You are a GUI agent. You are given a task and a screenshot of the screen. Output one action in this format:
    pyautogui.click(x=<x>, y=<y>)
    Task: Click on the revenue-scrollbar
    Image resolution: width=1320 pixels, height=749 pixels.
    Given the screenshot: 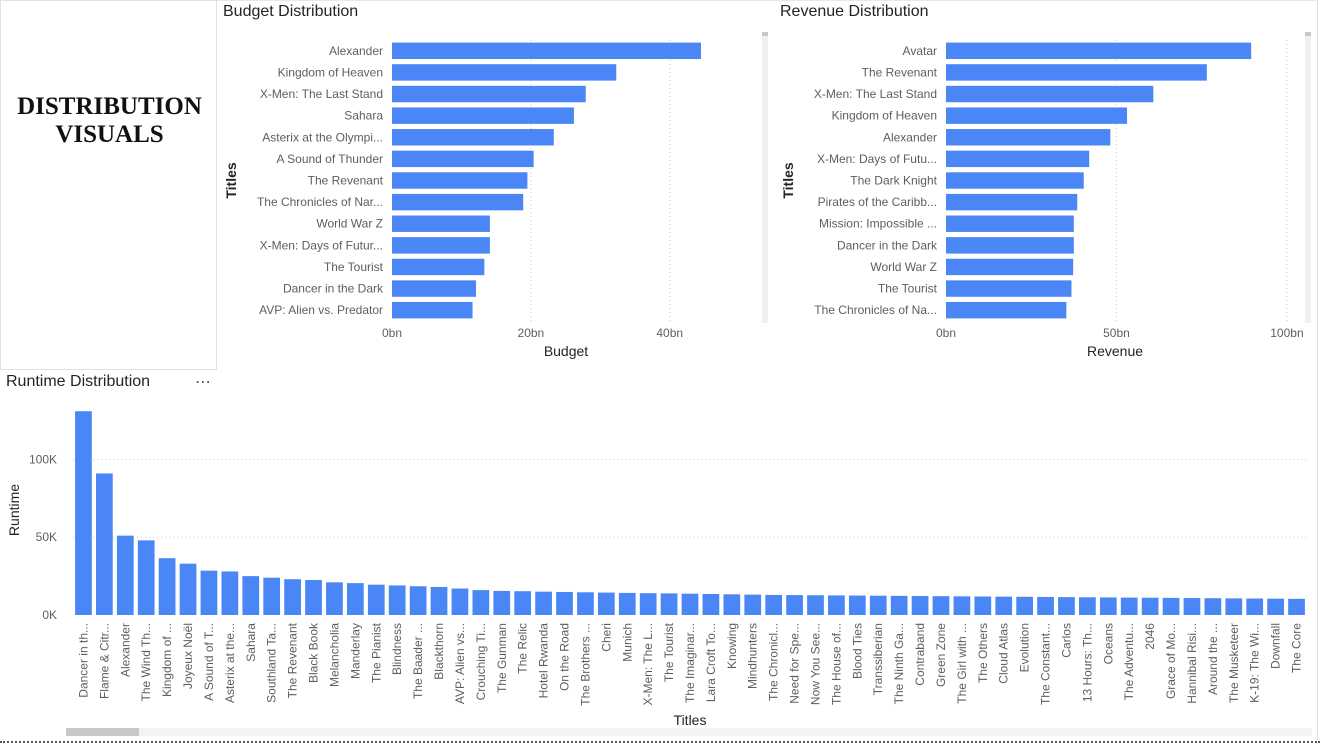 What is the action you would take?
    pyautogui.click(x=1308, y=177)
    